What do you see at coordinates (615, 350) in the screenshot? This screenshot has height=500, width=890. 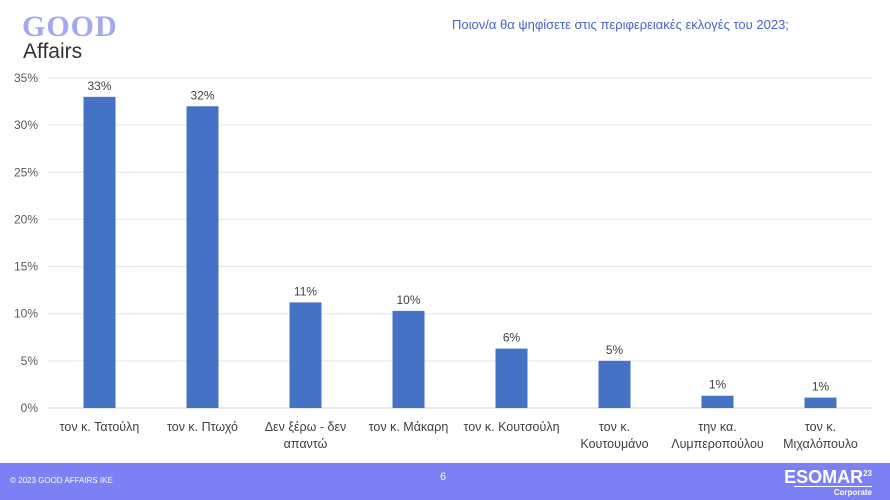 I see `data-label: 5%` at bounding box center [615, 350].